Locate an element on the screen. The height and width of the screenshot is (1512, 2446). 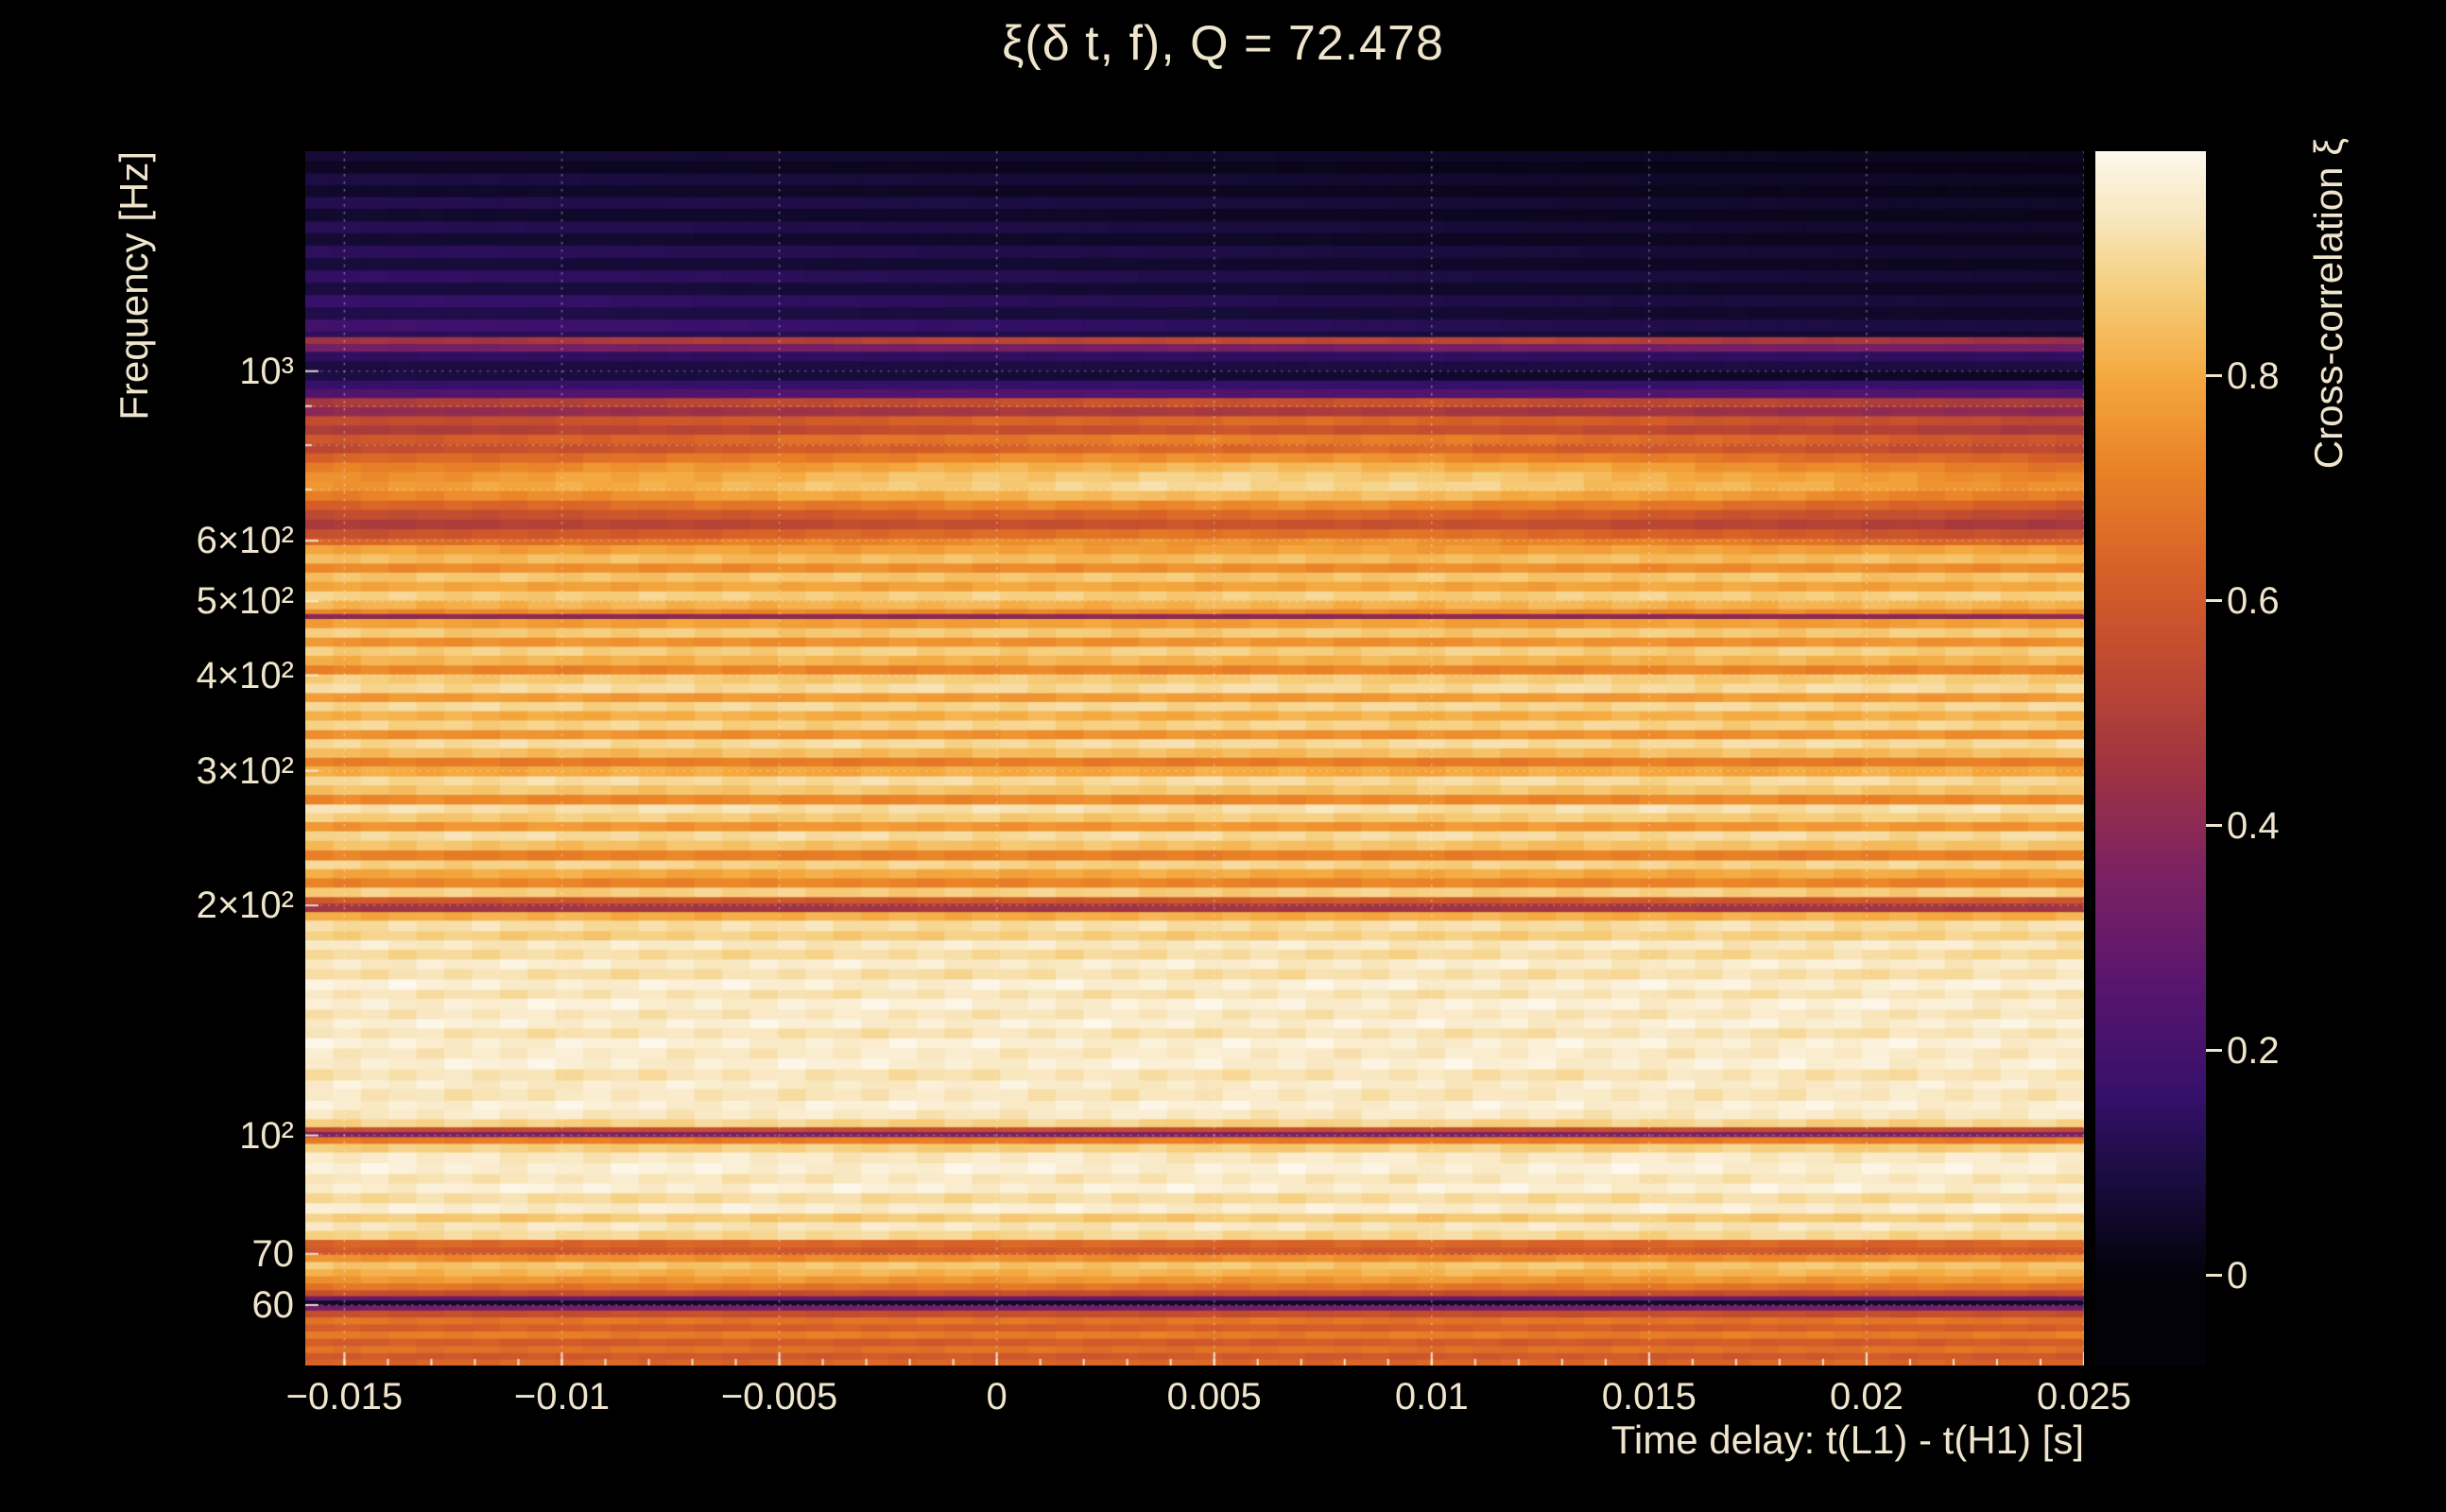
x-tick-label: 0.01 is located at coordinates (1432, 1397).